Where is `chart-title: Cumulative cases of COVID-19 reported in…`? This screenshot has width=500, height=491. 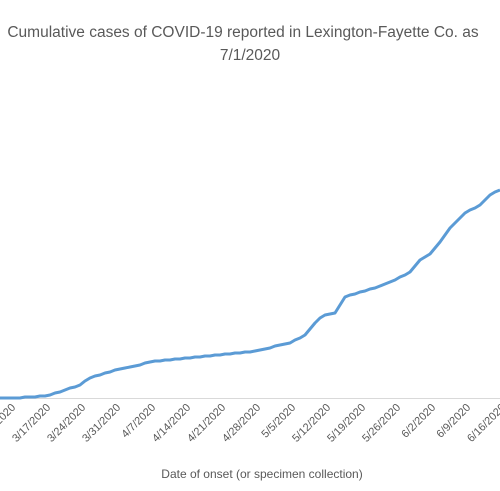 chart-title: Cumulative cases of COVID-19 reported in… is located at coordinates (243, 32).